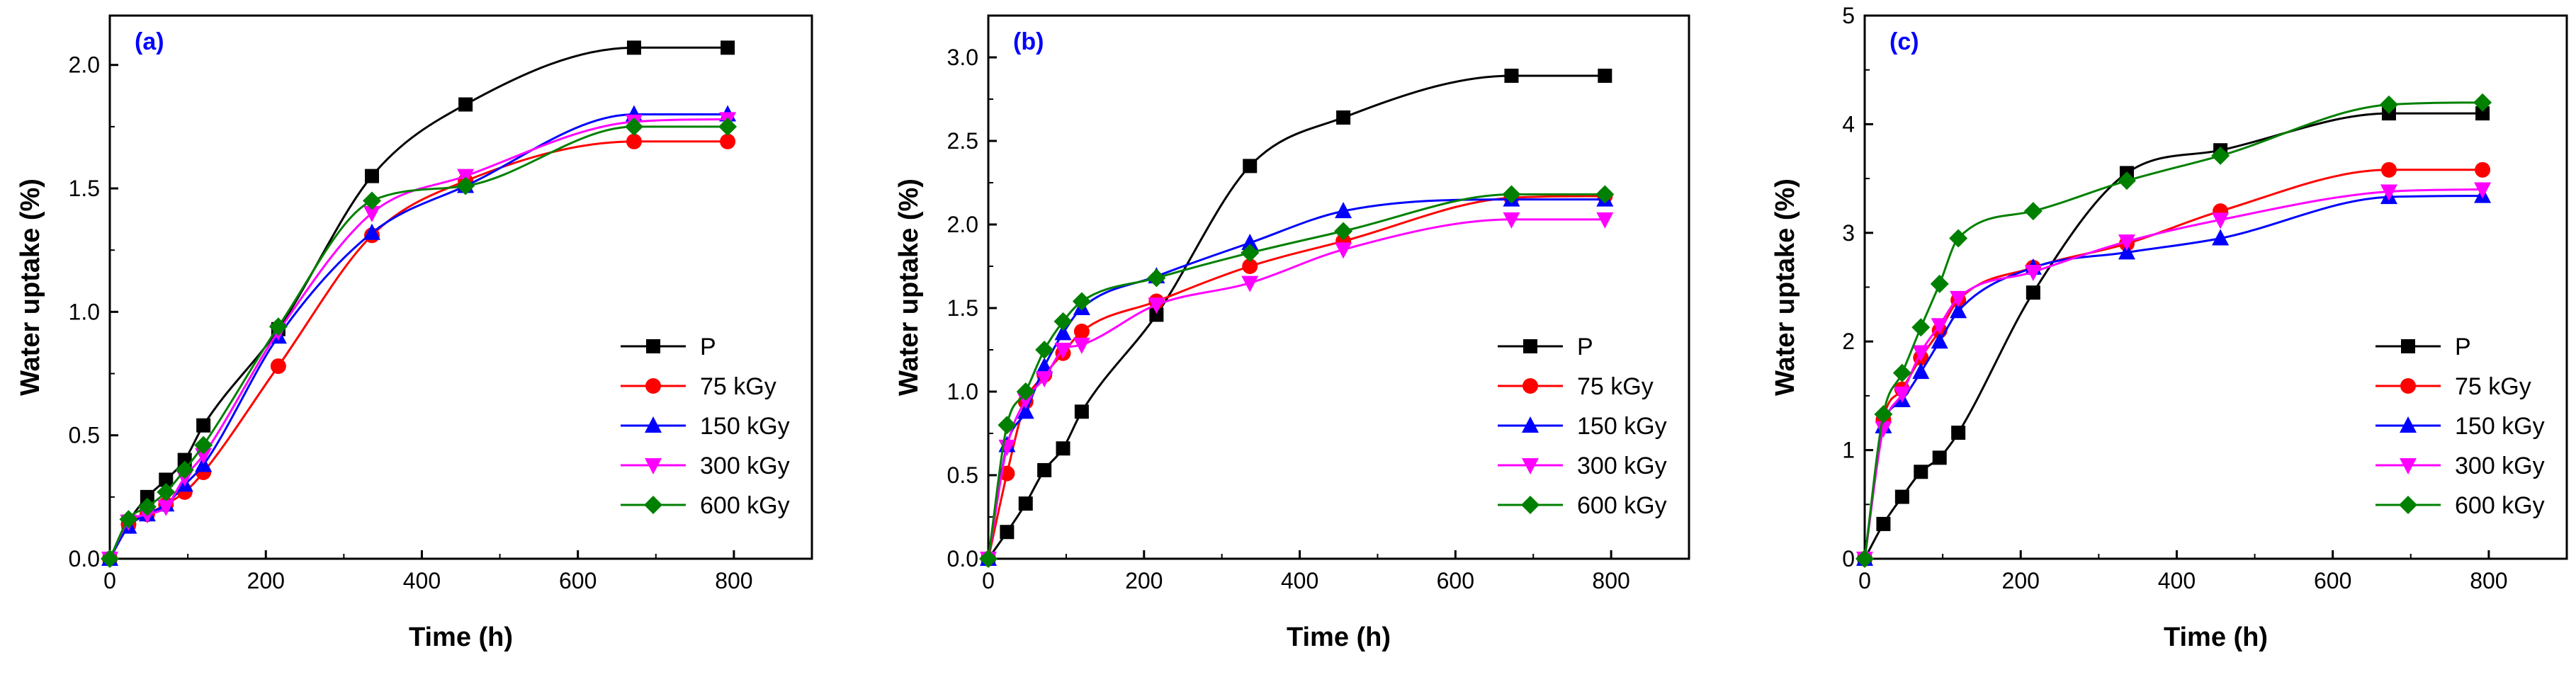 This screenshot has width=2576, height=677. Describe the element at coordinates (266, 580) in the screenshot. I see `x-tick-label: 200` at that location.